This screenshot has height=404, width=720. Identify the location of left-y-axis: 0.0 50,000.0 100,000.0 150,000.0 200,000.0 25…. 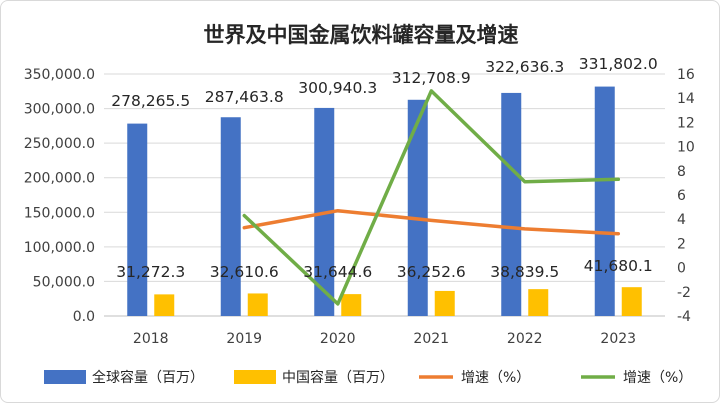
(59, 196).